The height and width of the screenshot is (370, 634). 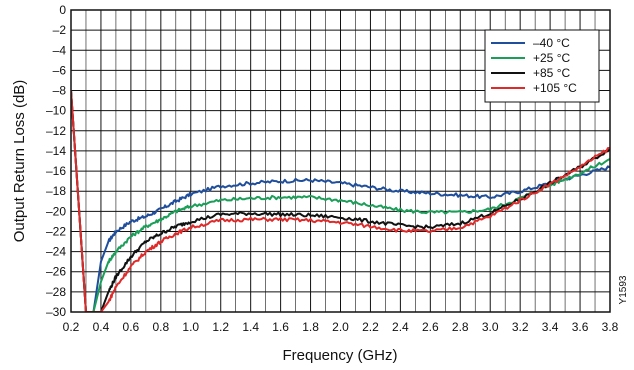 What do you see at coordinates (60, 50) in the screenshot?
I see `y-tick-label: –4` at bounding box center [60, 50].